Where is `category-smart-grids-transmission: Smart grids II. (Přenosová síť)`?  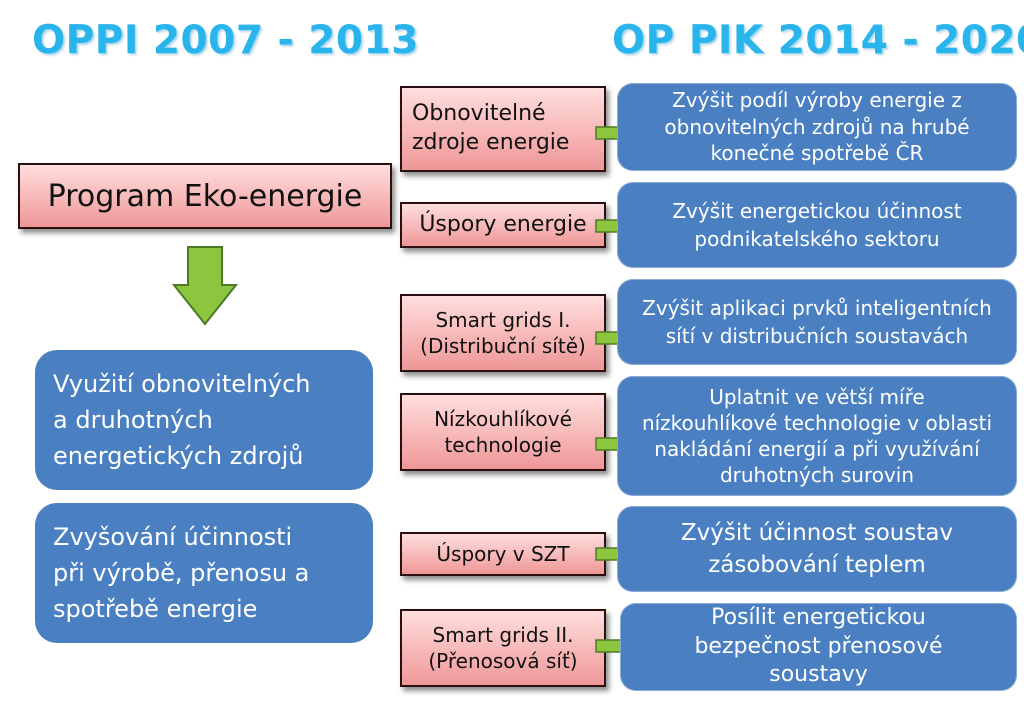 category-smart-grids-transmission: Smart grids II. (Přenosová síť) is located at coordinates (503, 648).